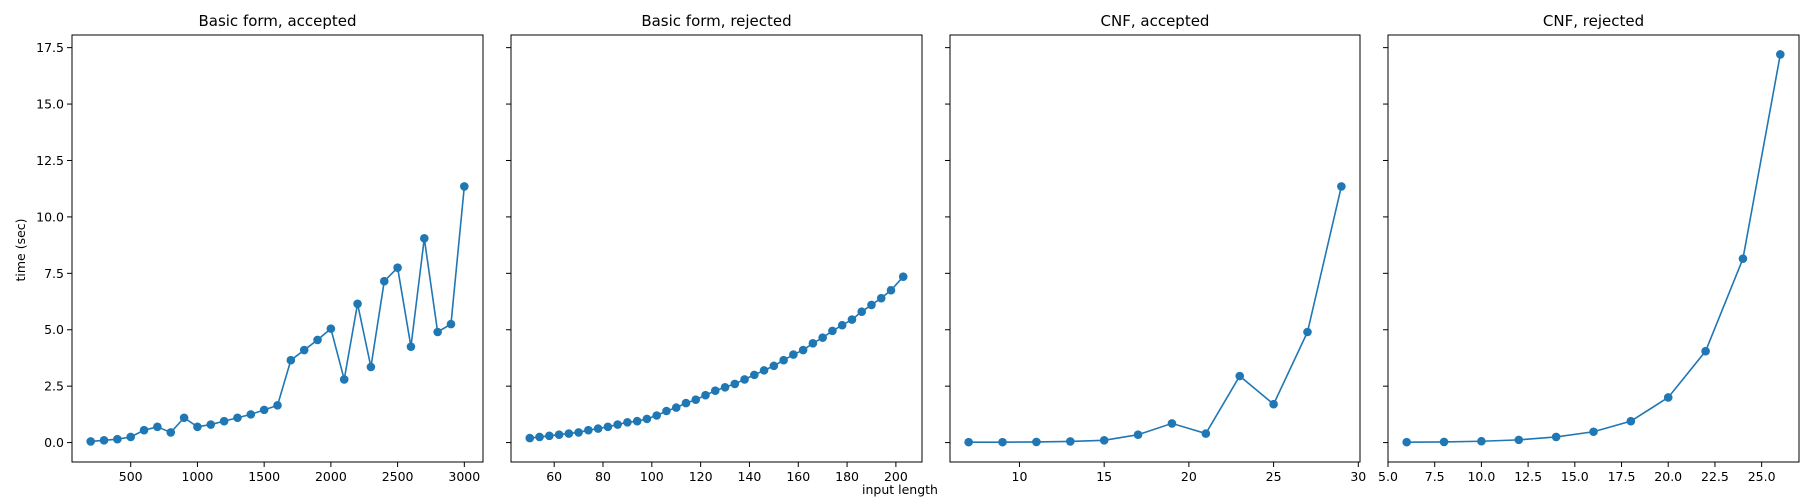 The image size is (1800, 500). I want to click on x-tick-label: 17.5, so click(1622, 476).